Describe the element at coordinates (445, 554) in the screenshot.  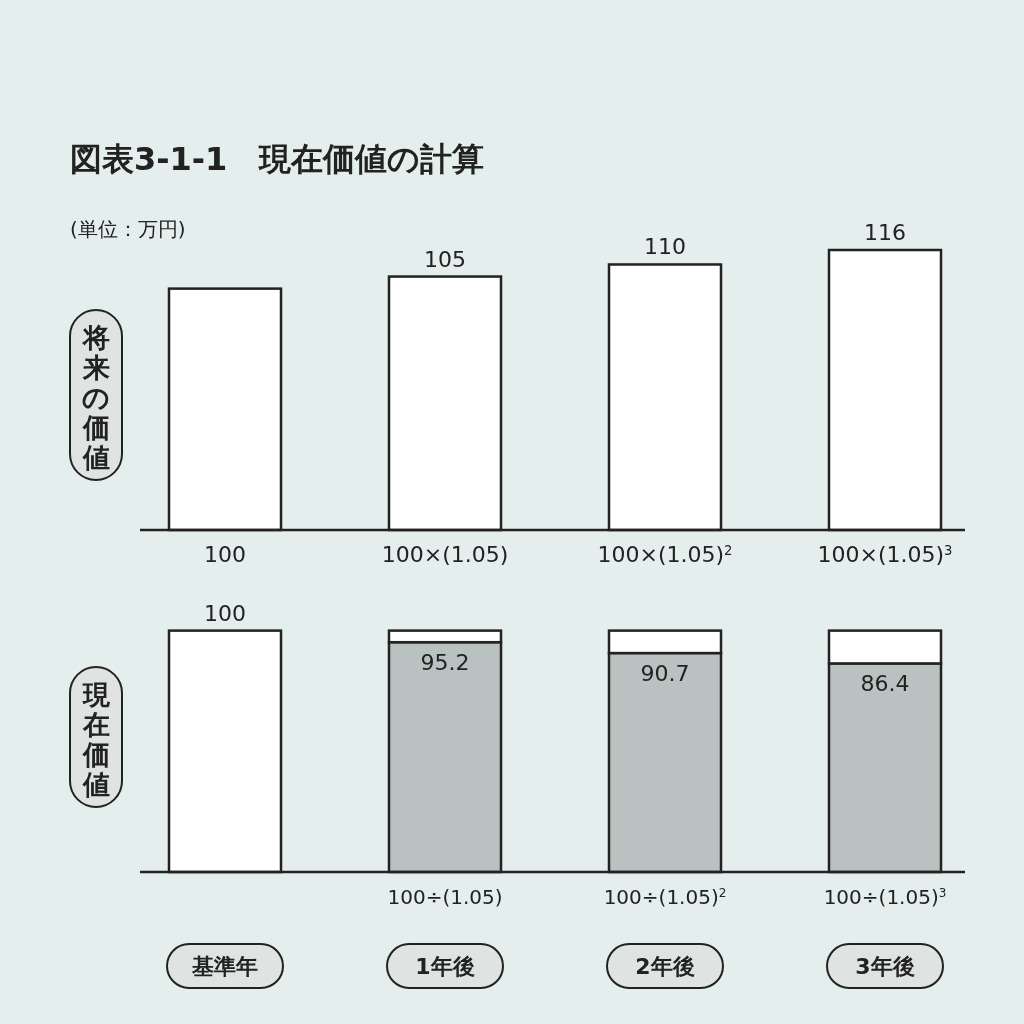
I see `x-tick-label: 100×(1.05)` at that location.